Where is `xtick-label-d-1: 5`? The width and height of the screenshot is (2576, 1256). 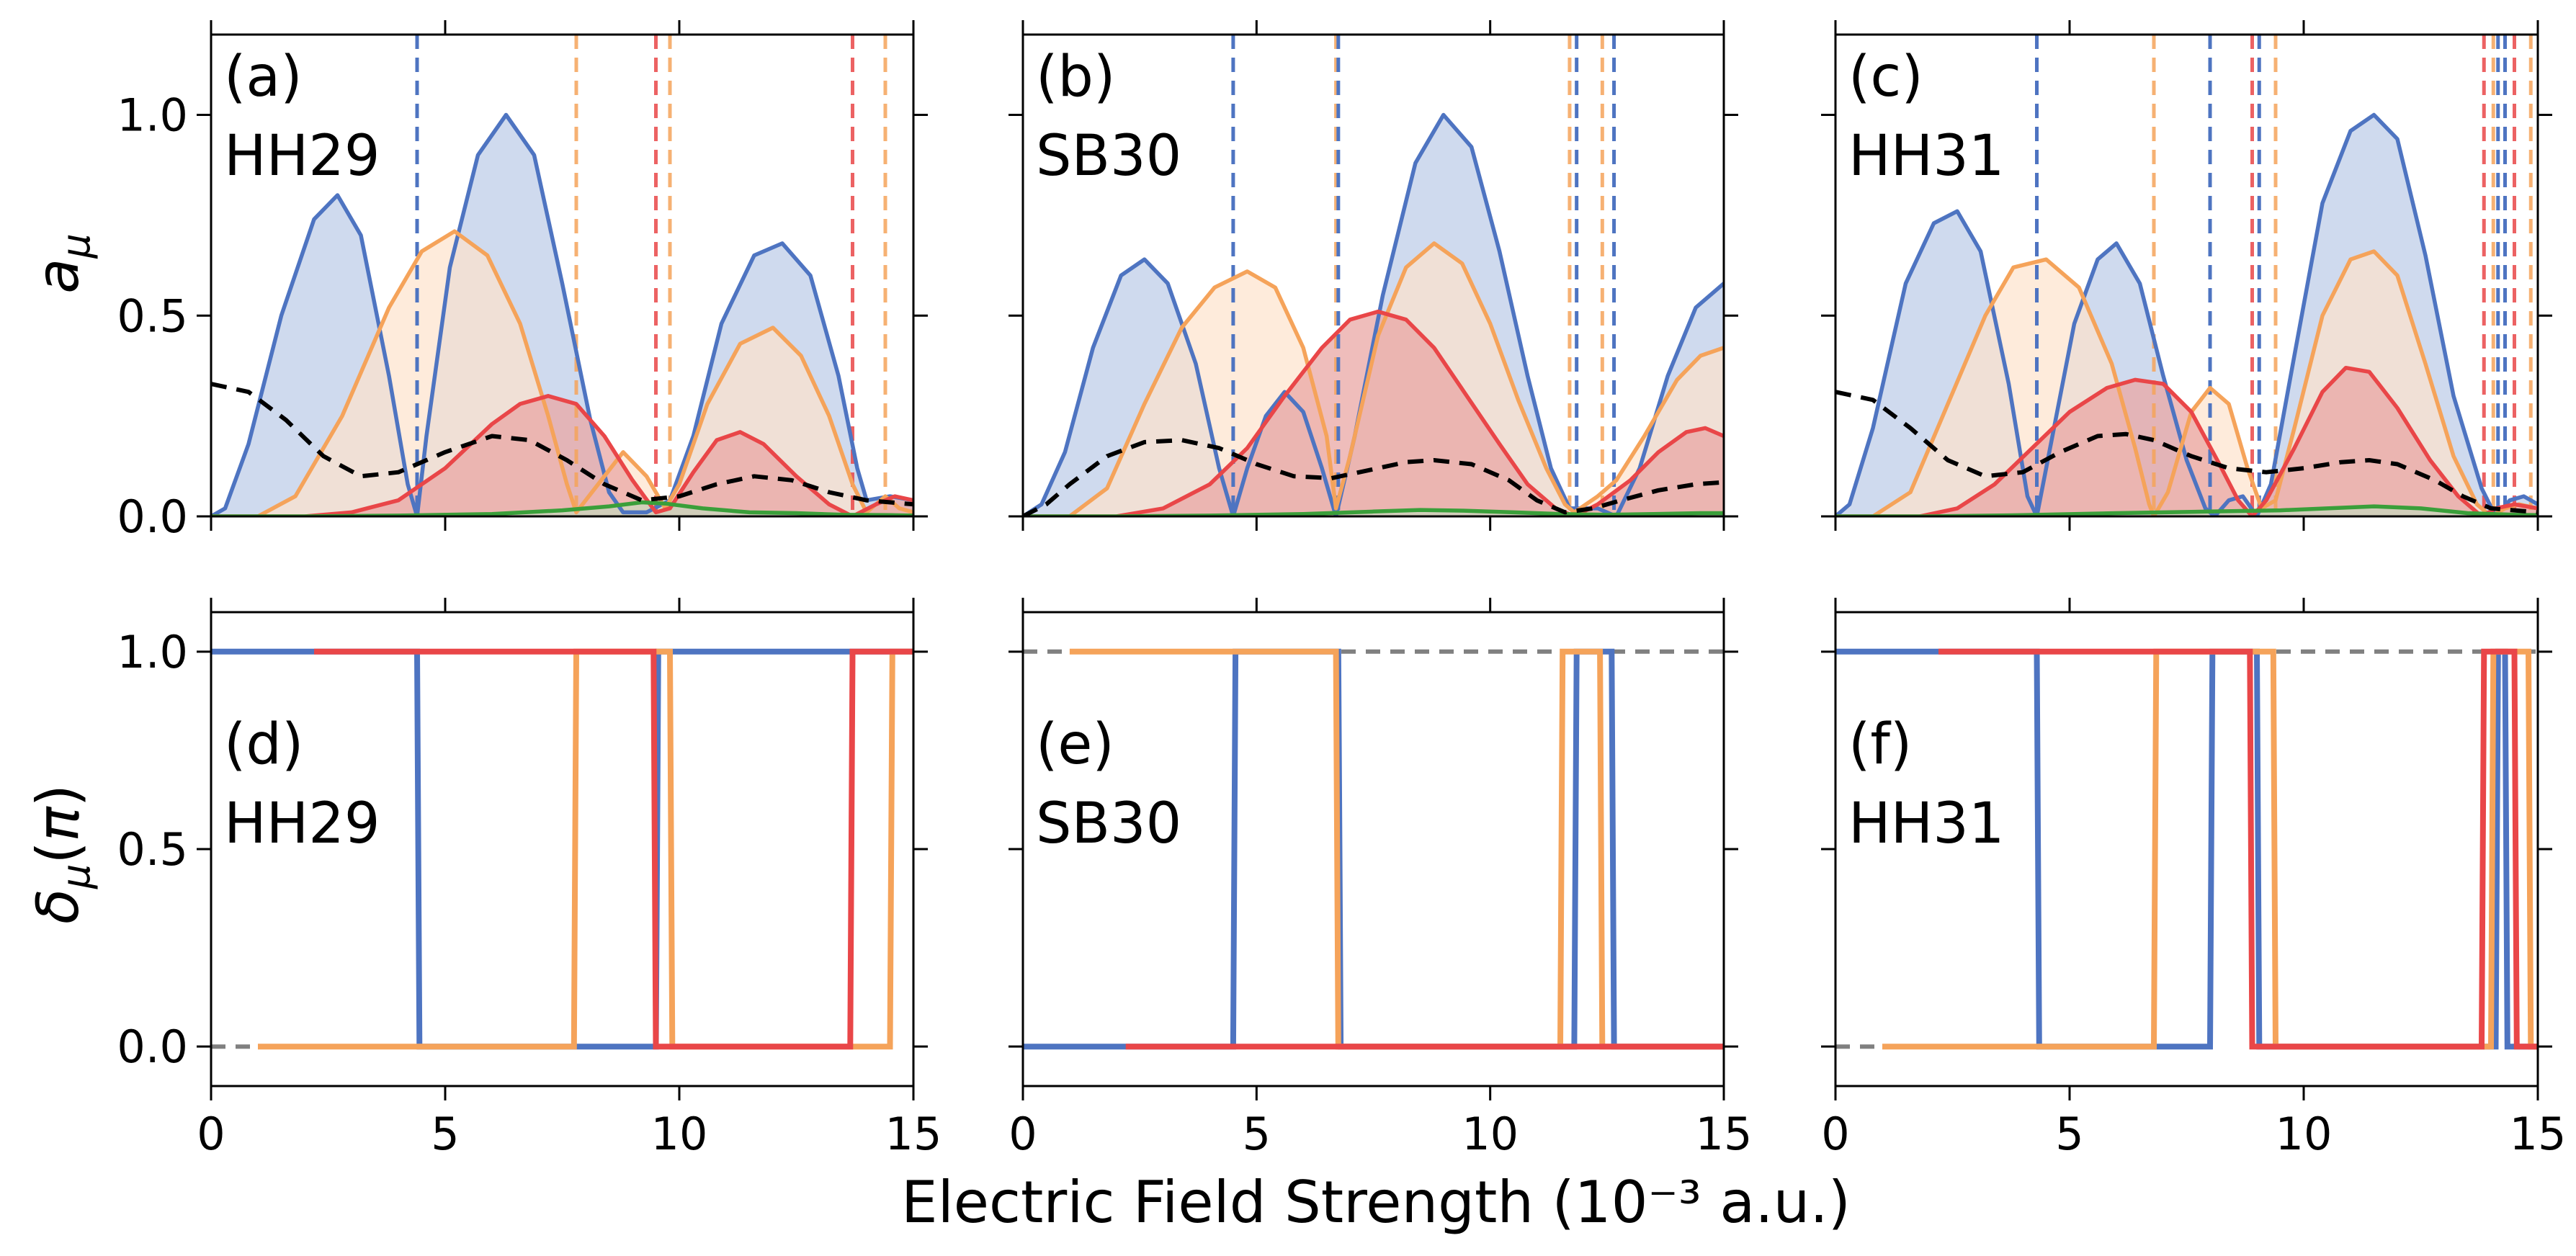
xtick-label-d-1: 5 is located at coordinates (445, 1134).